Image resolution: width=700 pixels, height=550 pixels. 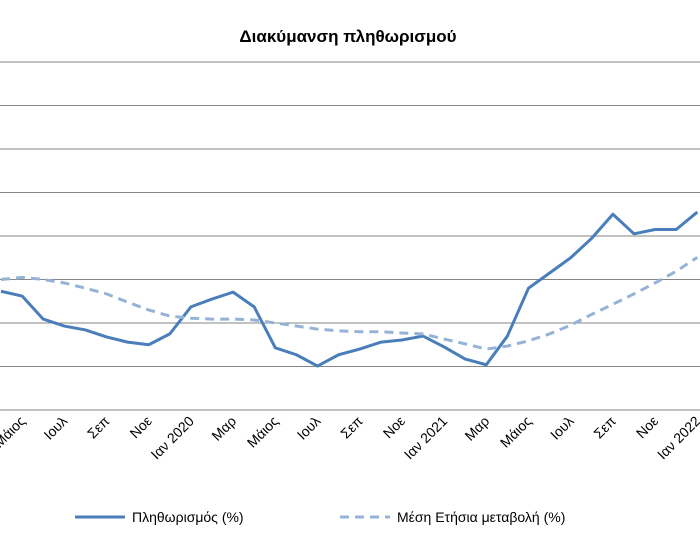 What do you see at coordinates (677, 438) in the screenshot?
I see `x-tick-label: Ιαν 2022` at bounding box center [677, 438].